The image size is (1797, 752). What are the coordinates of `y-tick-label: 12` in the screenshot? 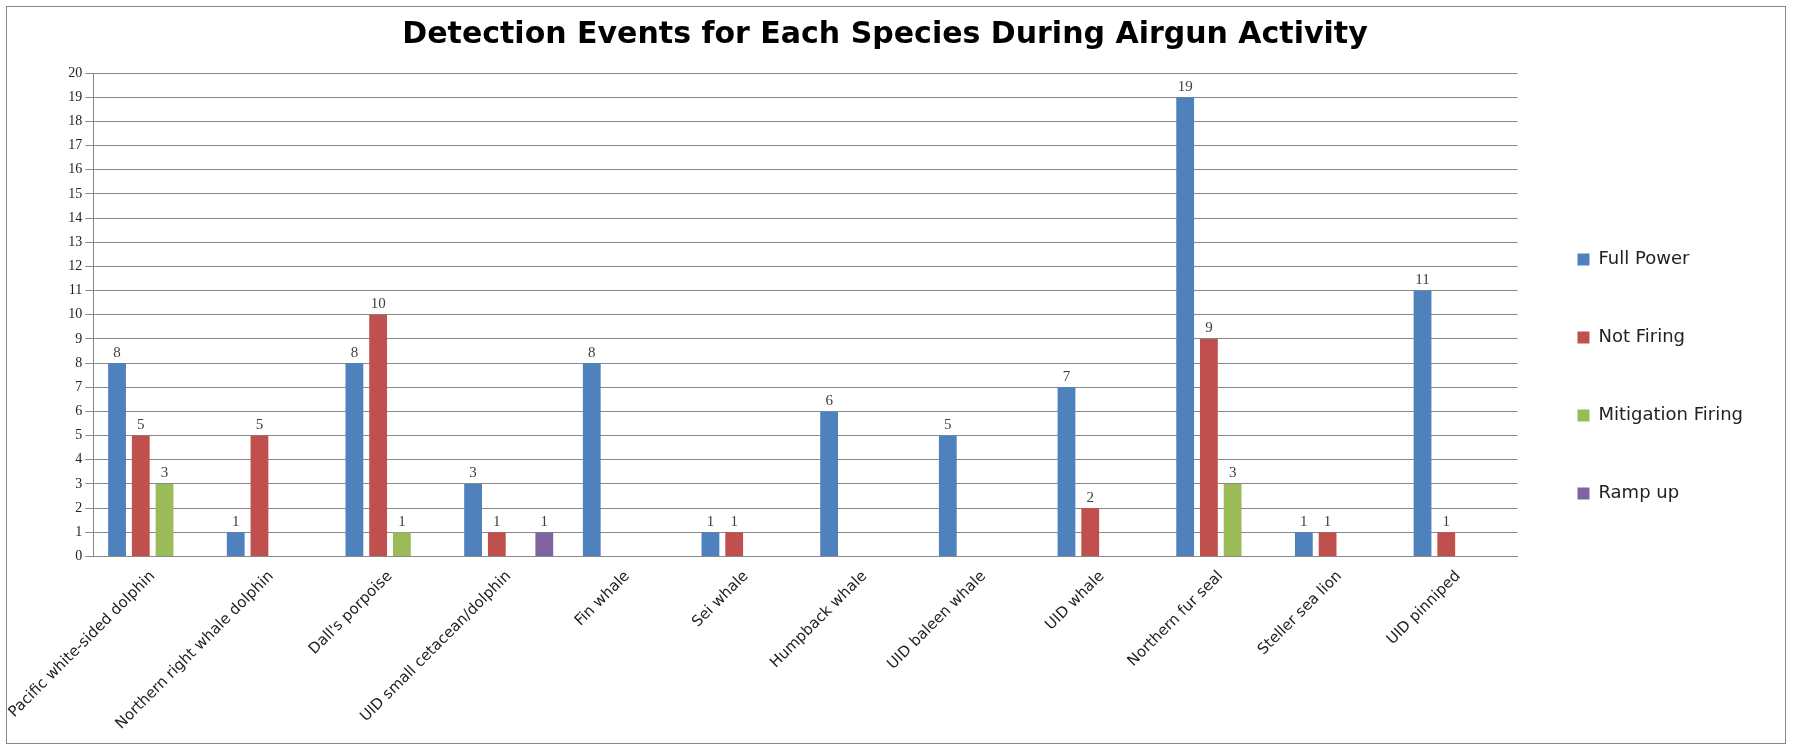 It's located at (75, 266).